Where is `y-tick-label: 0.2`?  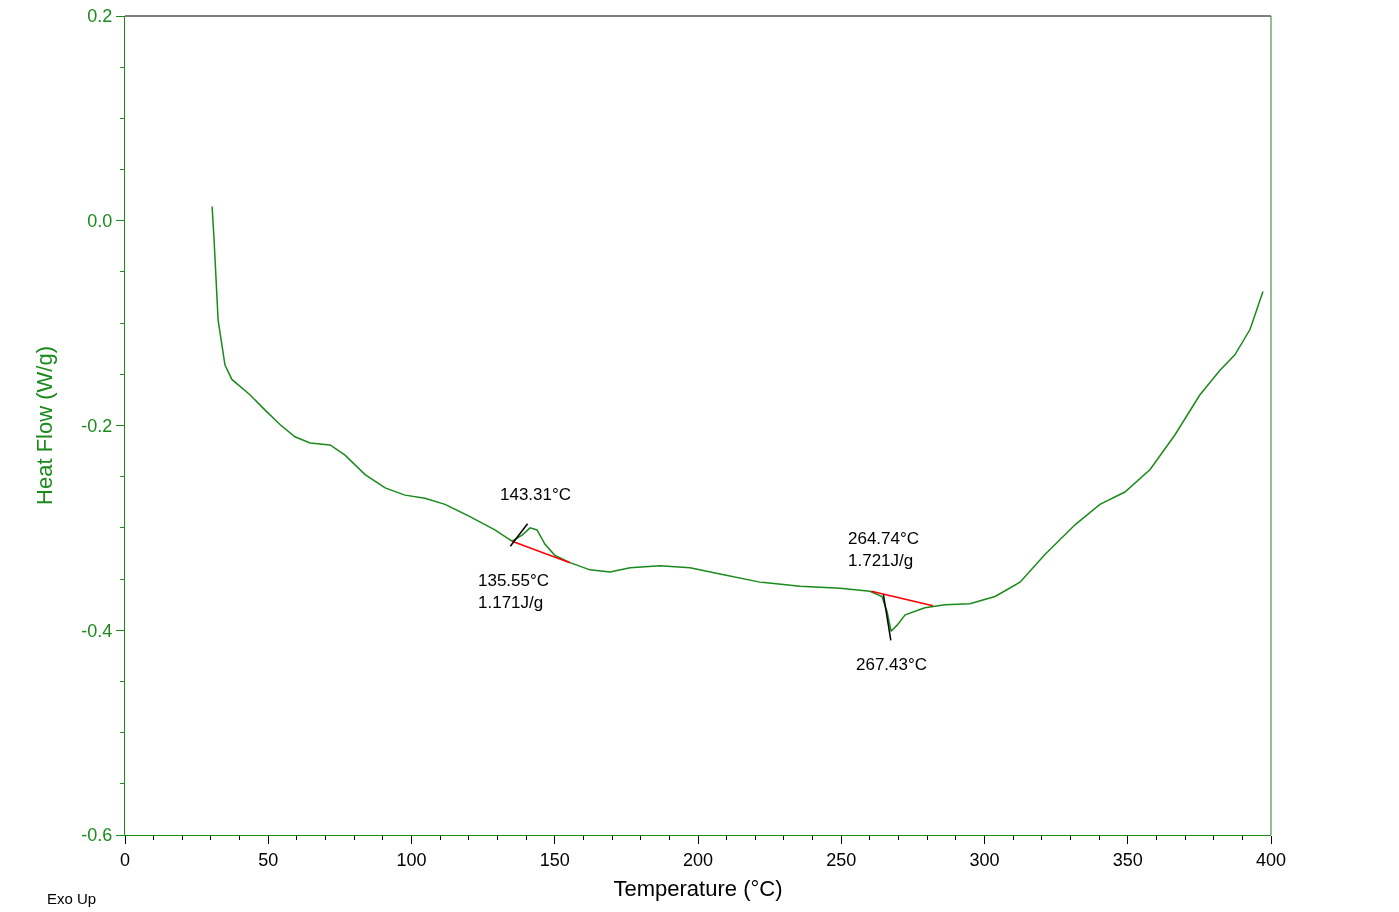
y-tick-label: 0.2 is located at coordinates (100, 16).